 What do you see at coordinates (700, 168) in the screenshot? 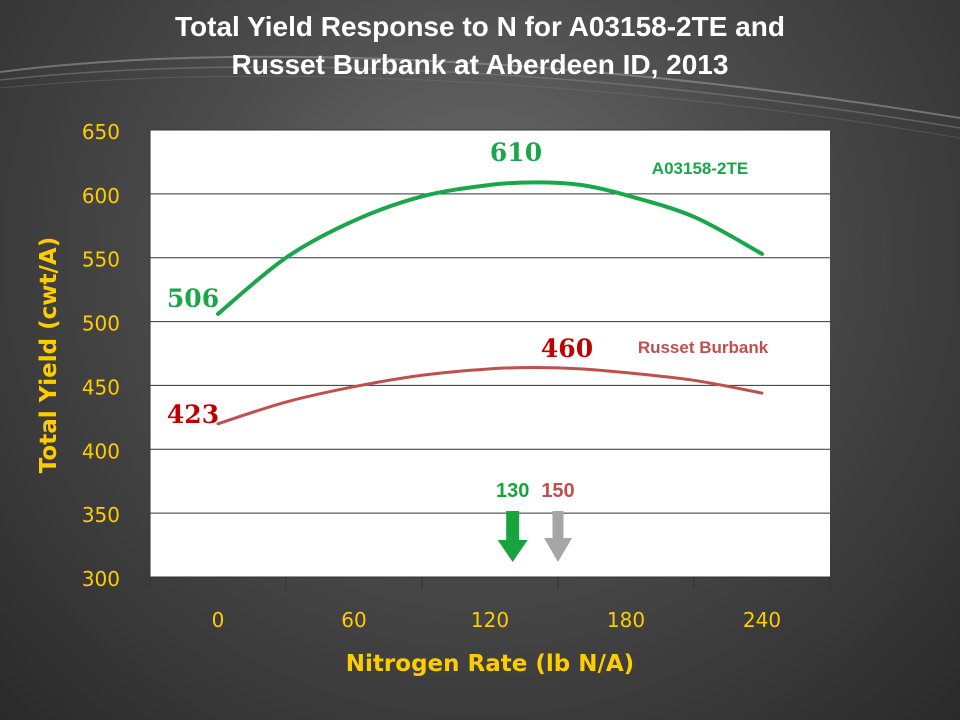
I see `series-label-a03158-2te: A03158-2TE` at bounding box center [700, 168].